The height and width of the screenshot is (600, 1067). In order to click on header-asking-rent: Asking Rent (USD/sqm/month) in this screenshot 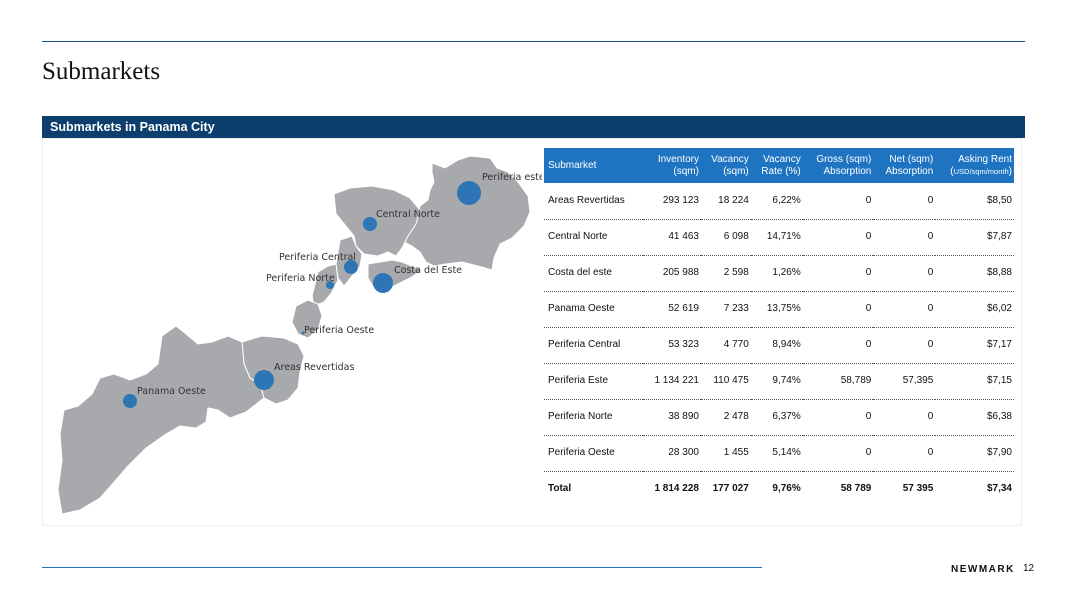, I will do `click(981, 165)`.